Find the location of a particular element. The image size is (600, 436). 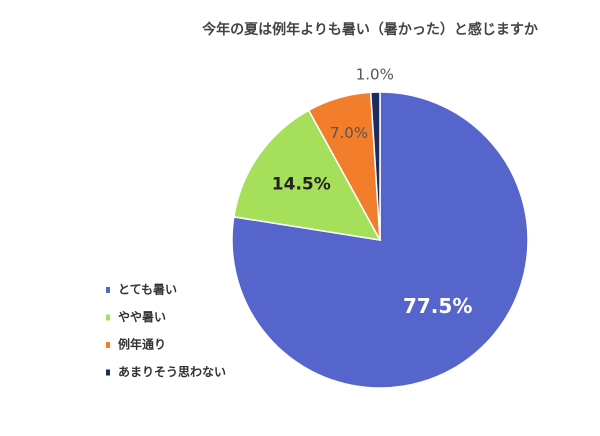

legend-label: 例年通り is located at coordinates (142, 344).